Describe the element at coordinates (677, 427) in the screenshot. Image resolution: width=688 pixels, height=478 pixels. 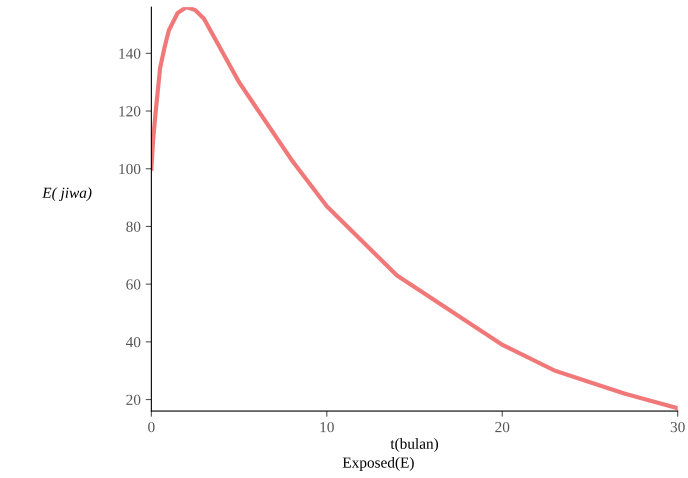
I see `x-tick-label: 30` at that location.